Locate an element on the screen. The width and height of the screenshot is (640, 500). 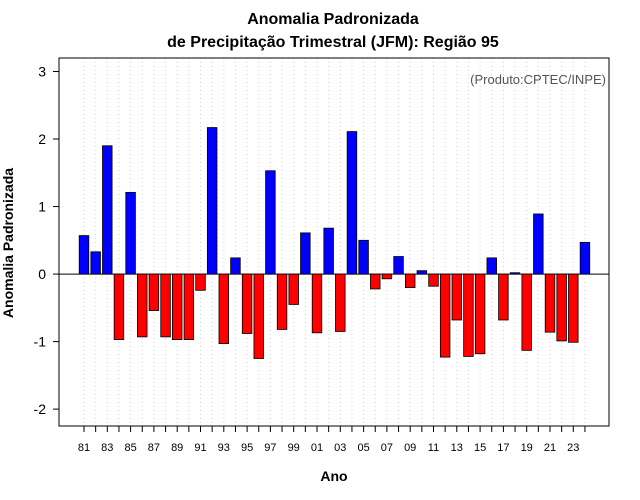
x-tick-label: 23 is located at coordinates (573, 448).